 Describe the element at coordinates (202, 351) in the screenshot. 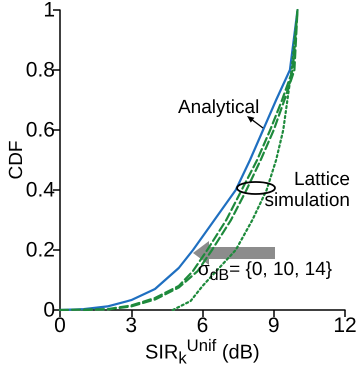

I see `x-axis-title: SIR$_{k}$$^{Unif}$ (dB)` at that location.